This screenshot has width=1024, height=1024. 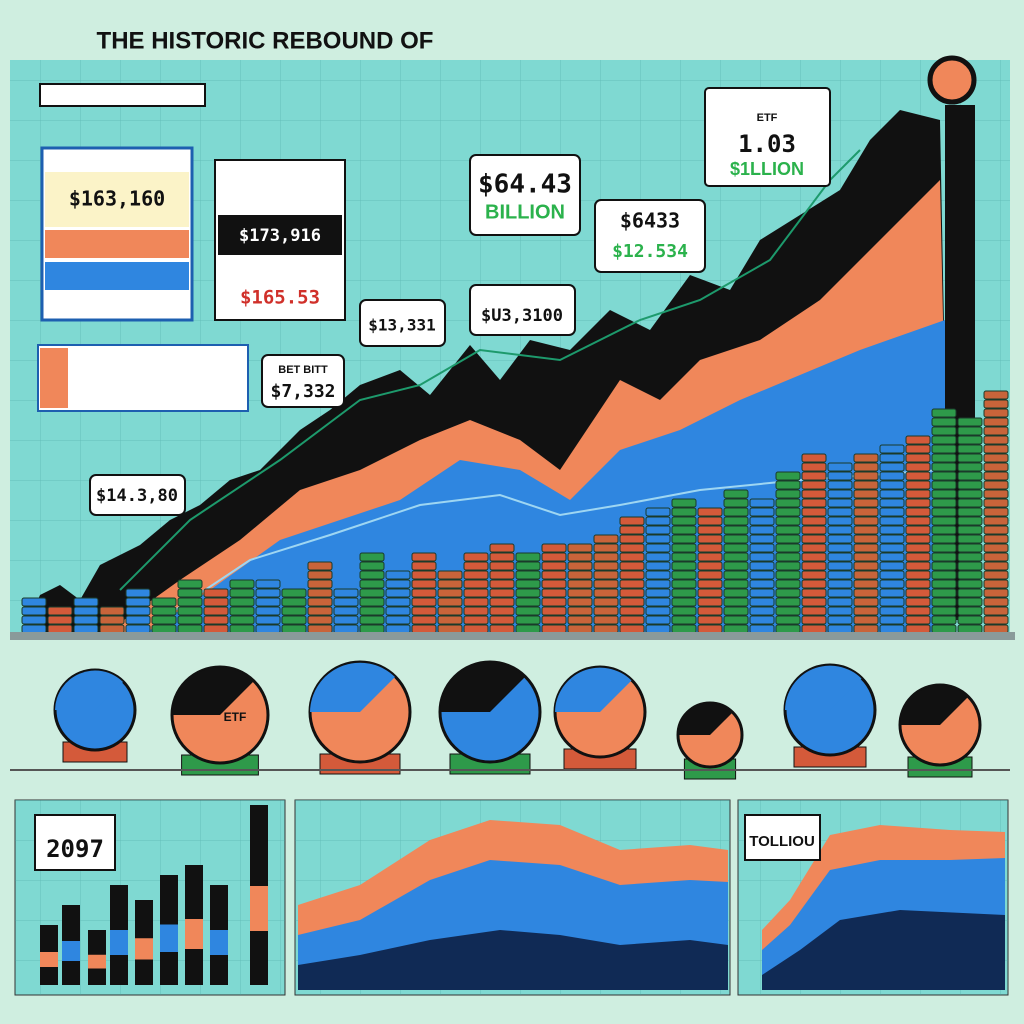 I want to click on bottom-bars, so click(x=154, y=895).